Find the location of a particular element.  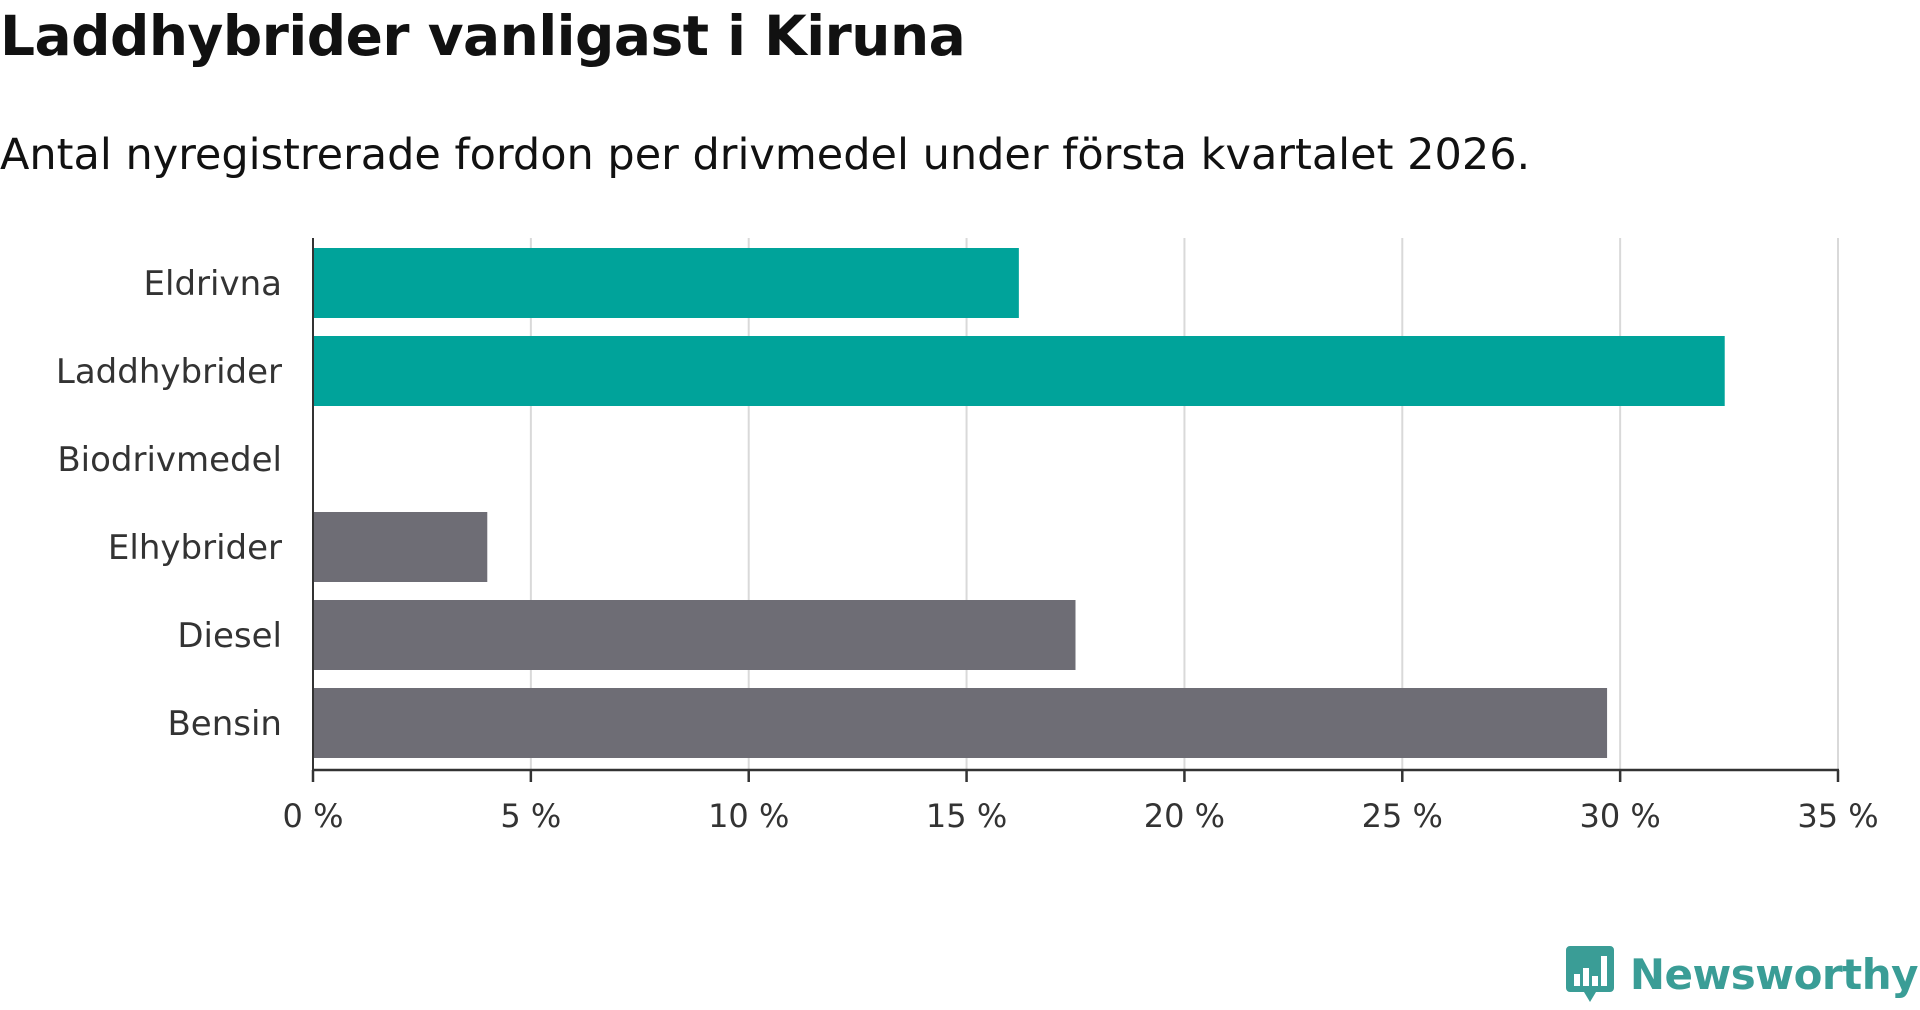

bar-chart-speech-bubble-icon is located at coordinates (1589, 974).